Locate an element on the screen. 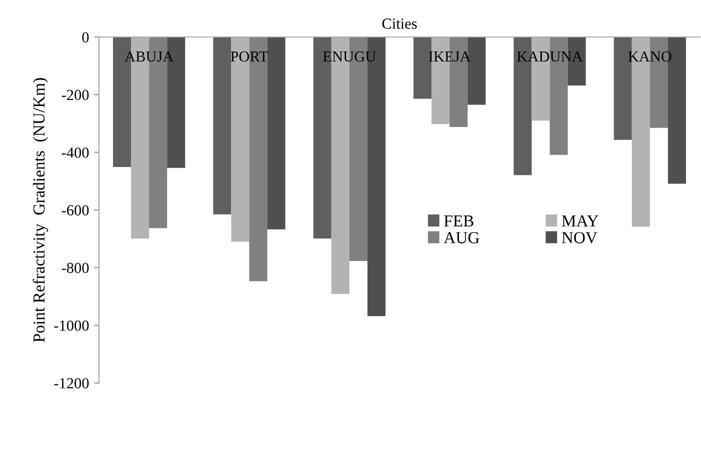  x-tick-label: IKEJA is located at coordinates (449, 56).